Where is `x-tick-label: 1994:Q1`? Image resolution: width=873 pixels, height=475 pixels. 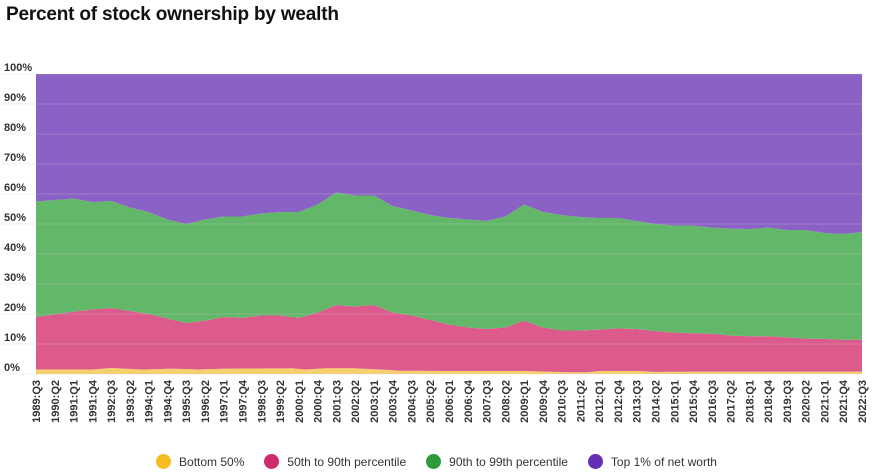 x-tick-label: 1994:Q1 is located at coordinates (150, 401).